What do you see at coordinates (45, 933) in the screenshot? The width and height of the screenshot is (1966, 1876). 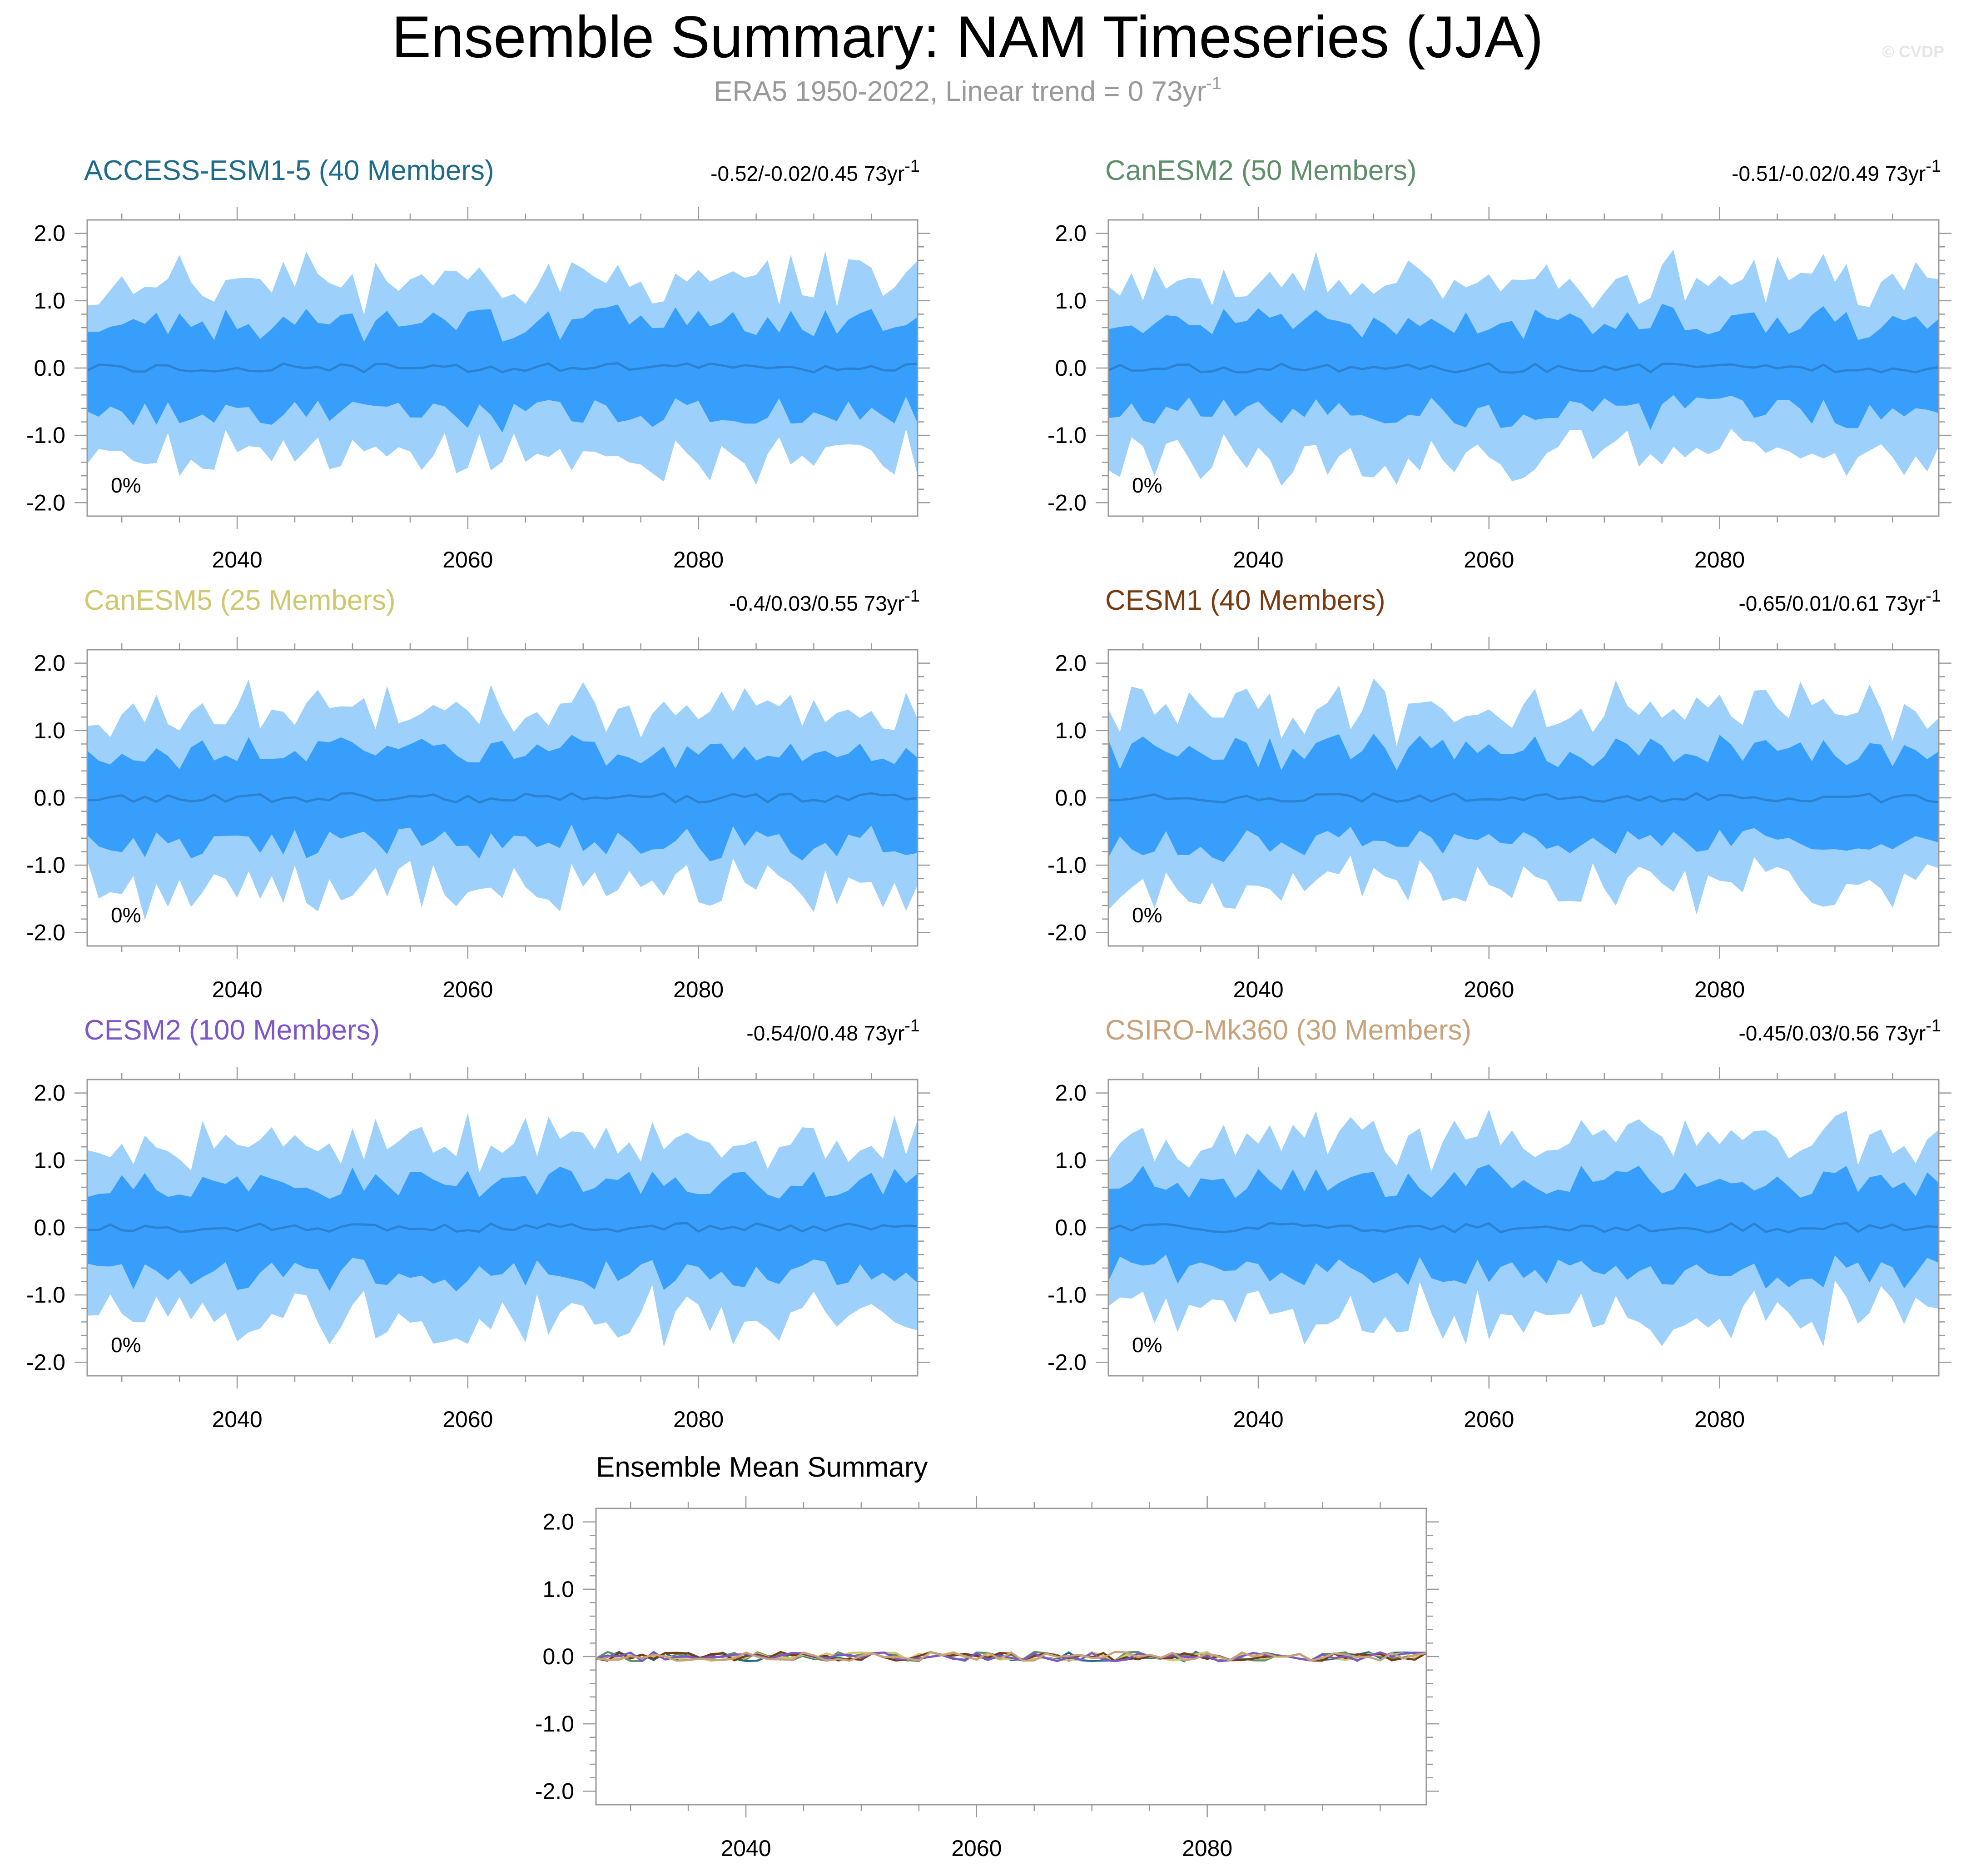 I see `panel-canesm5-ytick-label: -2.0` at bounding box center [45, 933].